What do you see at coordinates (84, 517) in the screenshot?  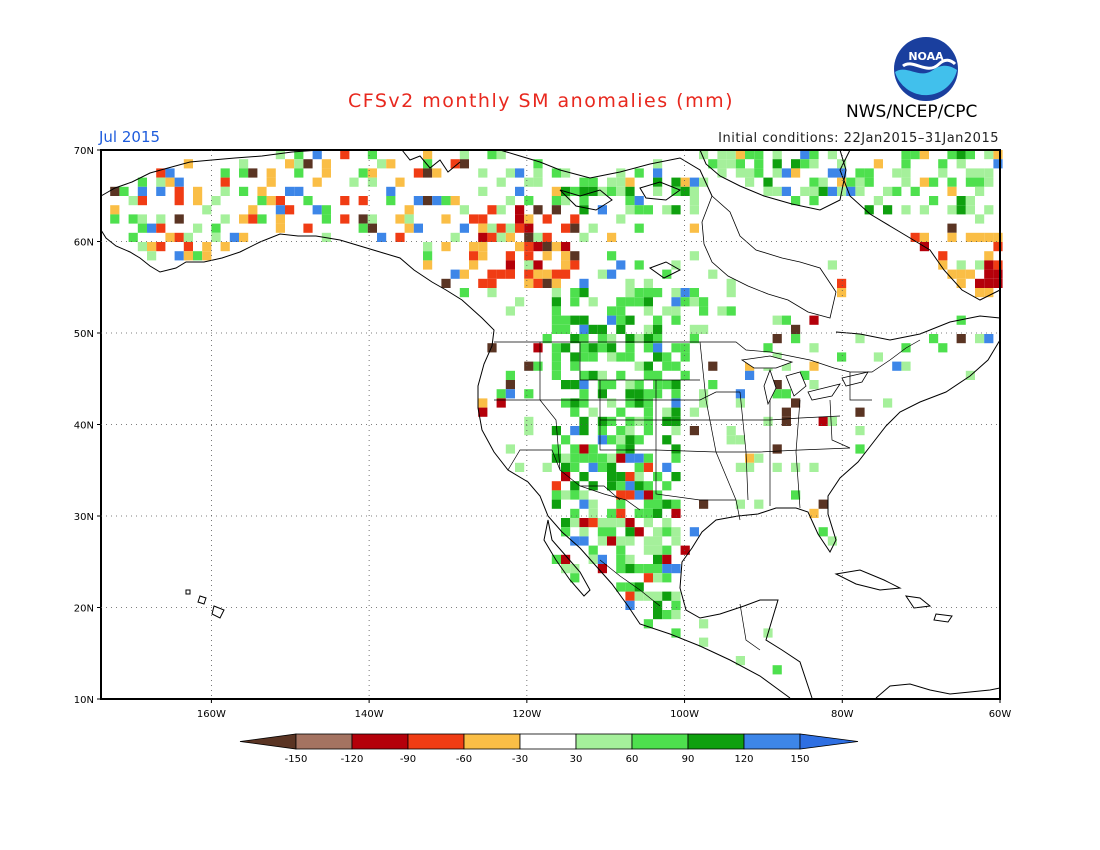 I see `lat-tick-label: 30N` at bounding box center [84, 517].